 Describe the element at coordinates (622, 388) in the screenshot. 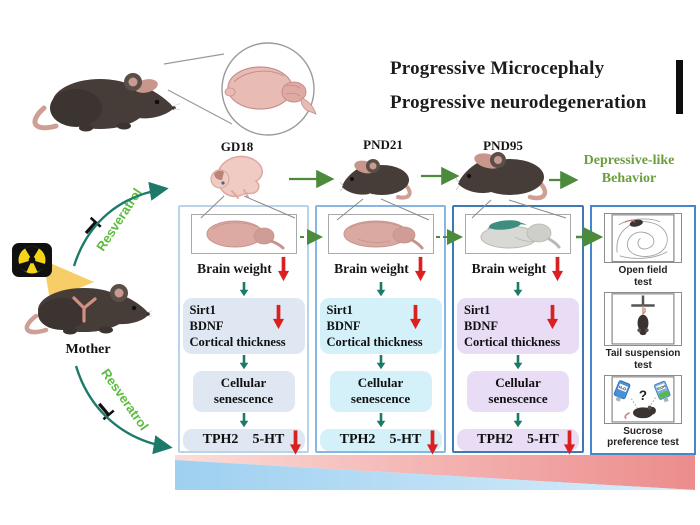

I see `svg-text: H₂O` at that location.